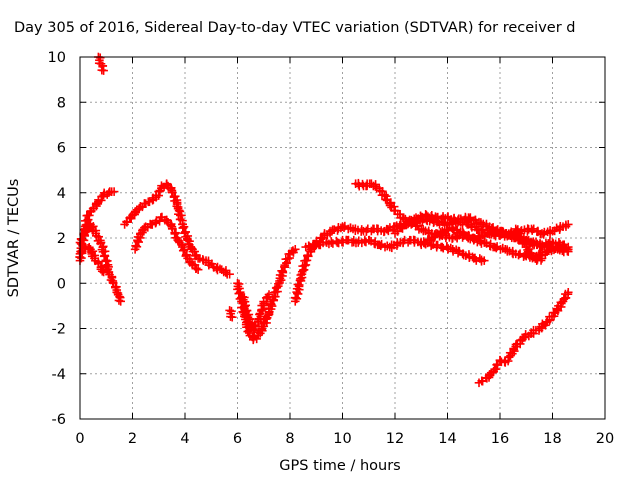 Image resolution: width=640 pixels, height=480 pixels. What do you see at coordinates (339, 466) in the screenshot?
I see `x-axis-label: GPS time / hours` at bounding box center [339, 466].